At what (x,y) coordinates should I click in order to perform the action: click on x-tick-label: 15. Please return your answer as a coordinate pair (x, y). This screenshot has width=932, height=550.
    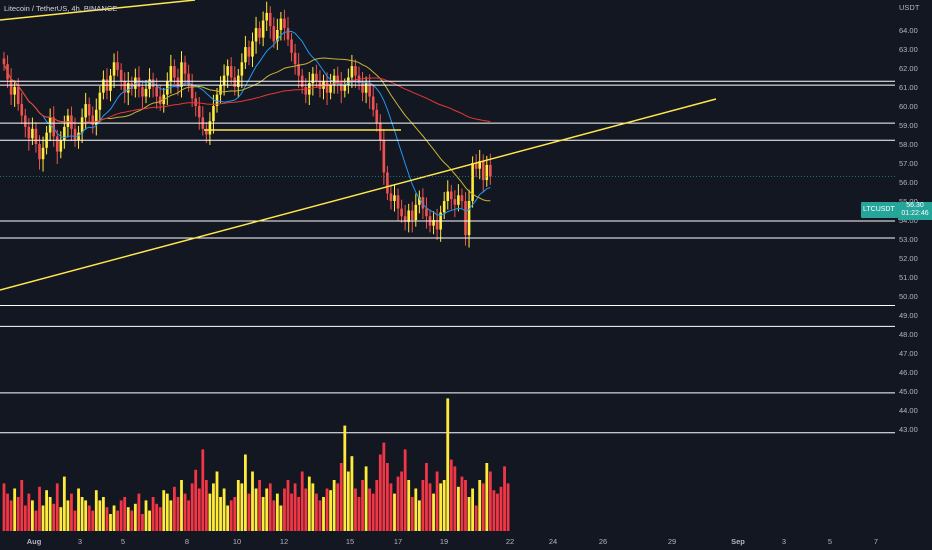
    Looking at the image, I should click on (350, 541).